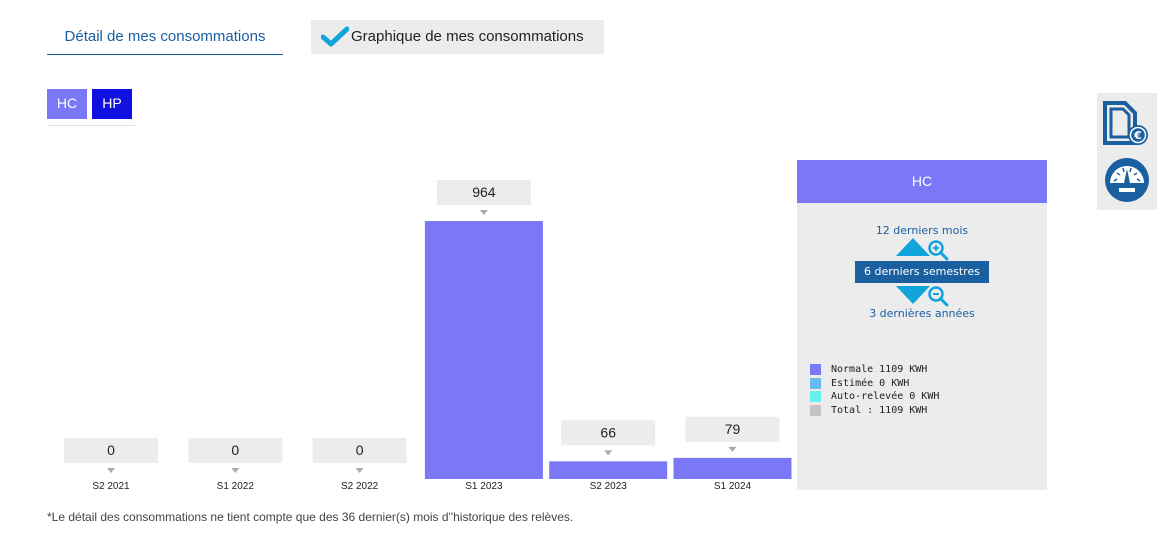 The width and height of the screenshot is (1169, 558). What do you see at coordinates (111, 486) in the screenshot?
I see `x-tick-label: S2 2021` at bounding box center [111, 486].